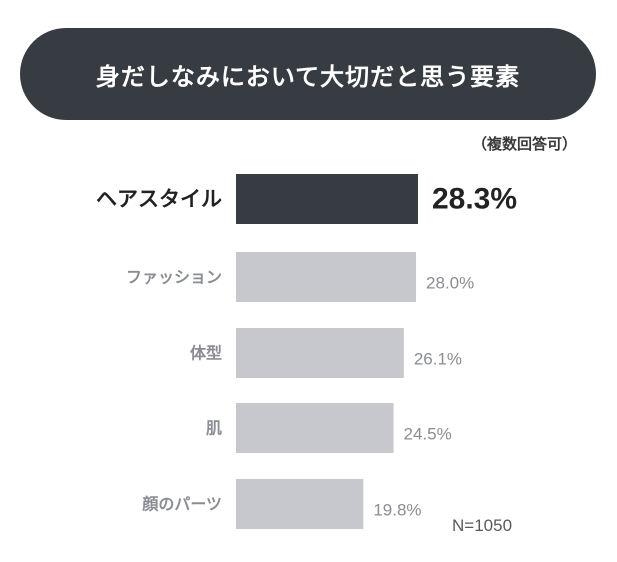  What do you see at coordinates (524, 144) in the screenshot?
I see `multiple-answer-note: （複数回答可）` at bounding box center [524, 144].